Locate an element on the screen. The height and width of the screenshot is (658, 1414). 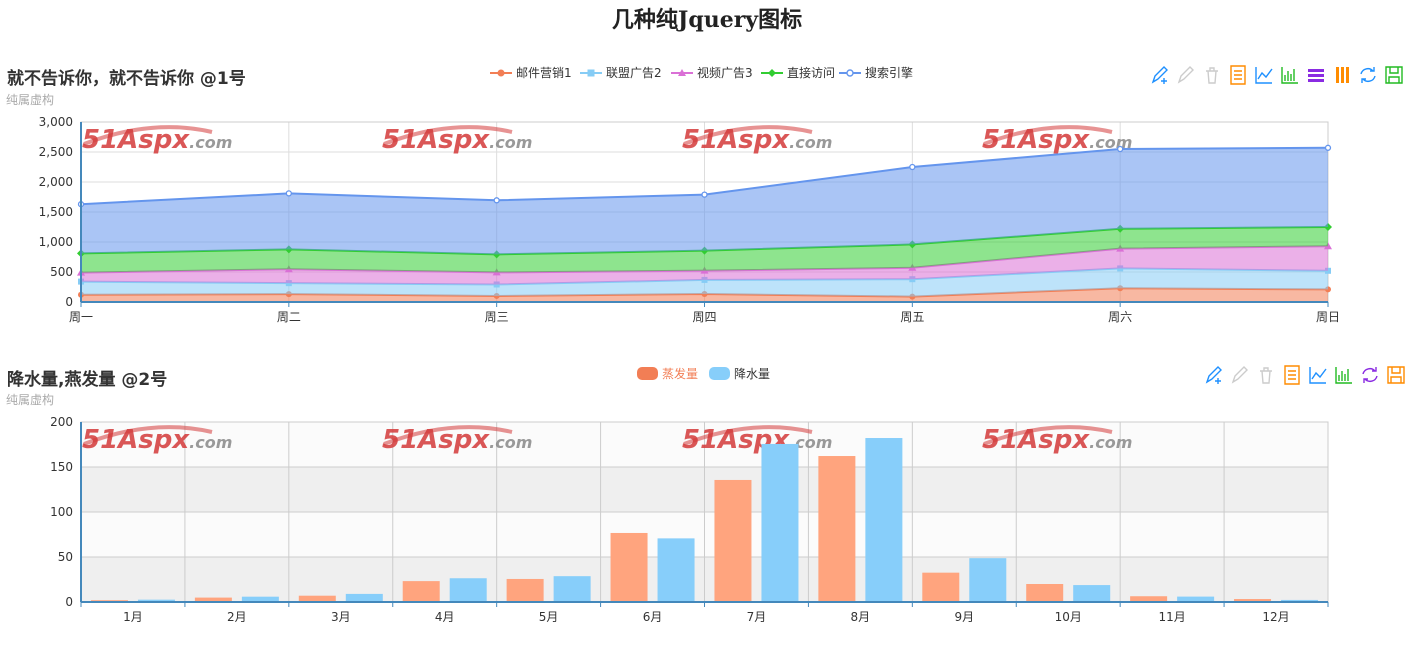
y-tick-label: 1,000 is located at coordinates (56, 242).